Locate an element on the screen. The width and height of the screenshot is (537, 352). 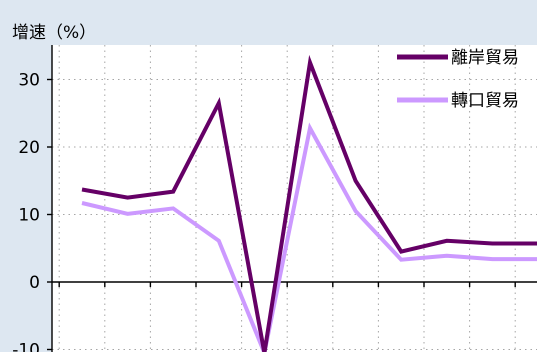
y-tick-label: 20 is located at coordinates (29, 148).